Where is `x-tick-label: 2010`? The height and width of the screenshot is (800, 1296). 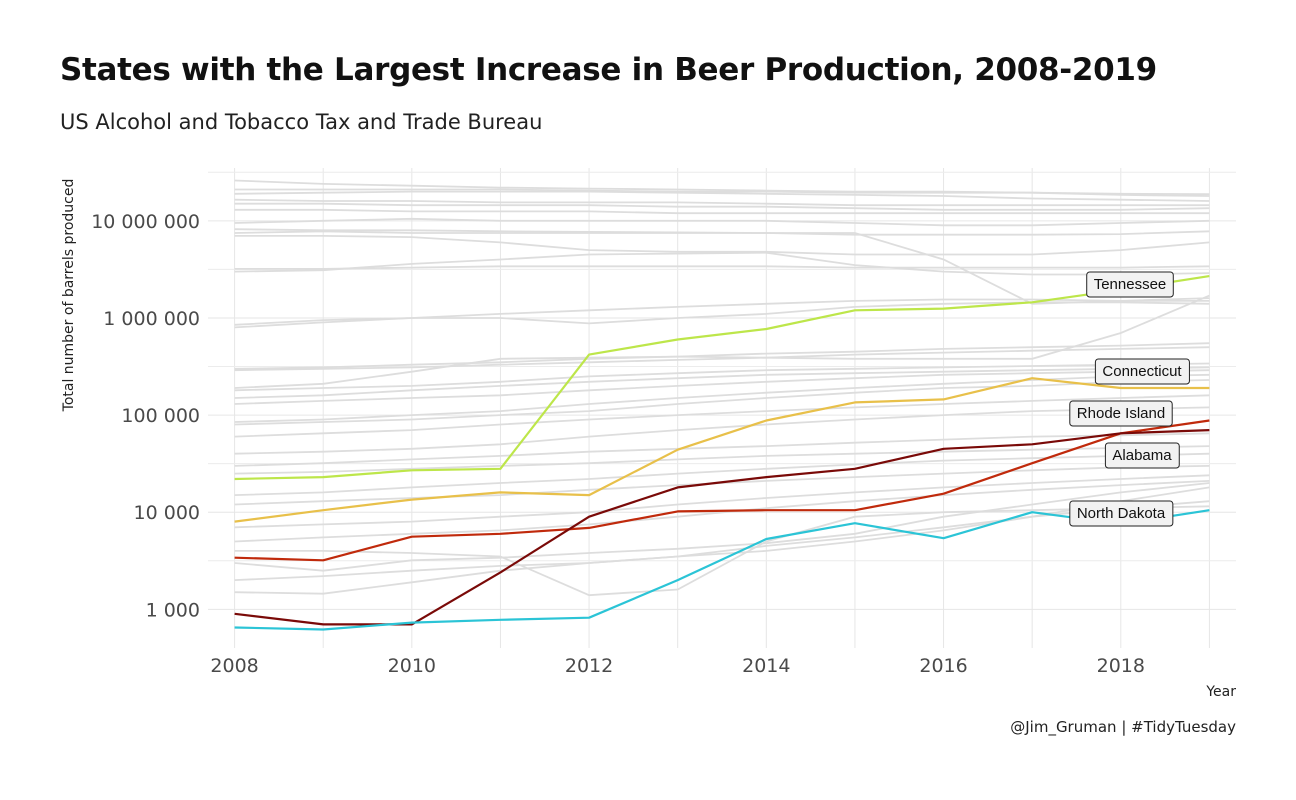
x-tick-label: 2010 is located at coordinates (412, 666).